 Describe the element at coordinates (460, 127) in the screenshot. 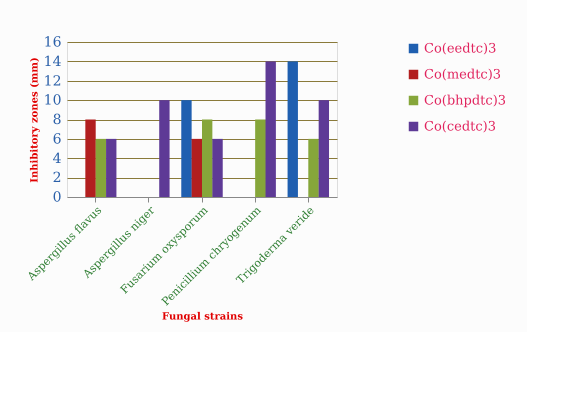

I see `legend-label: Co(cedtc)3` at that location.